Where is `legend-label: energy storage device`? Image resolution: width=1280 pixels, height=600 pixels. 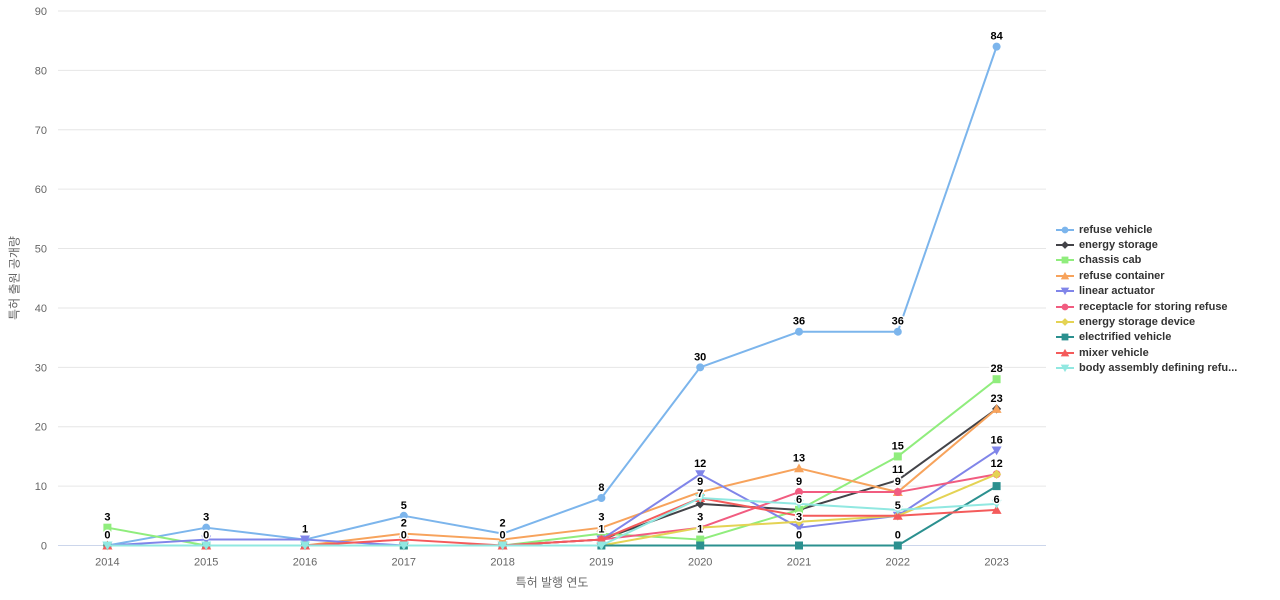 legend-label: energy storage device is located at coordinates (1137, 322).